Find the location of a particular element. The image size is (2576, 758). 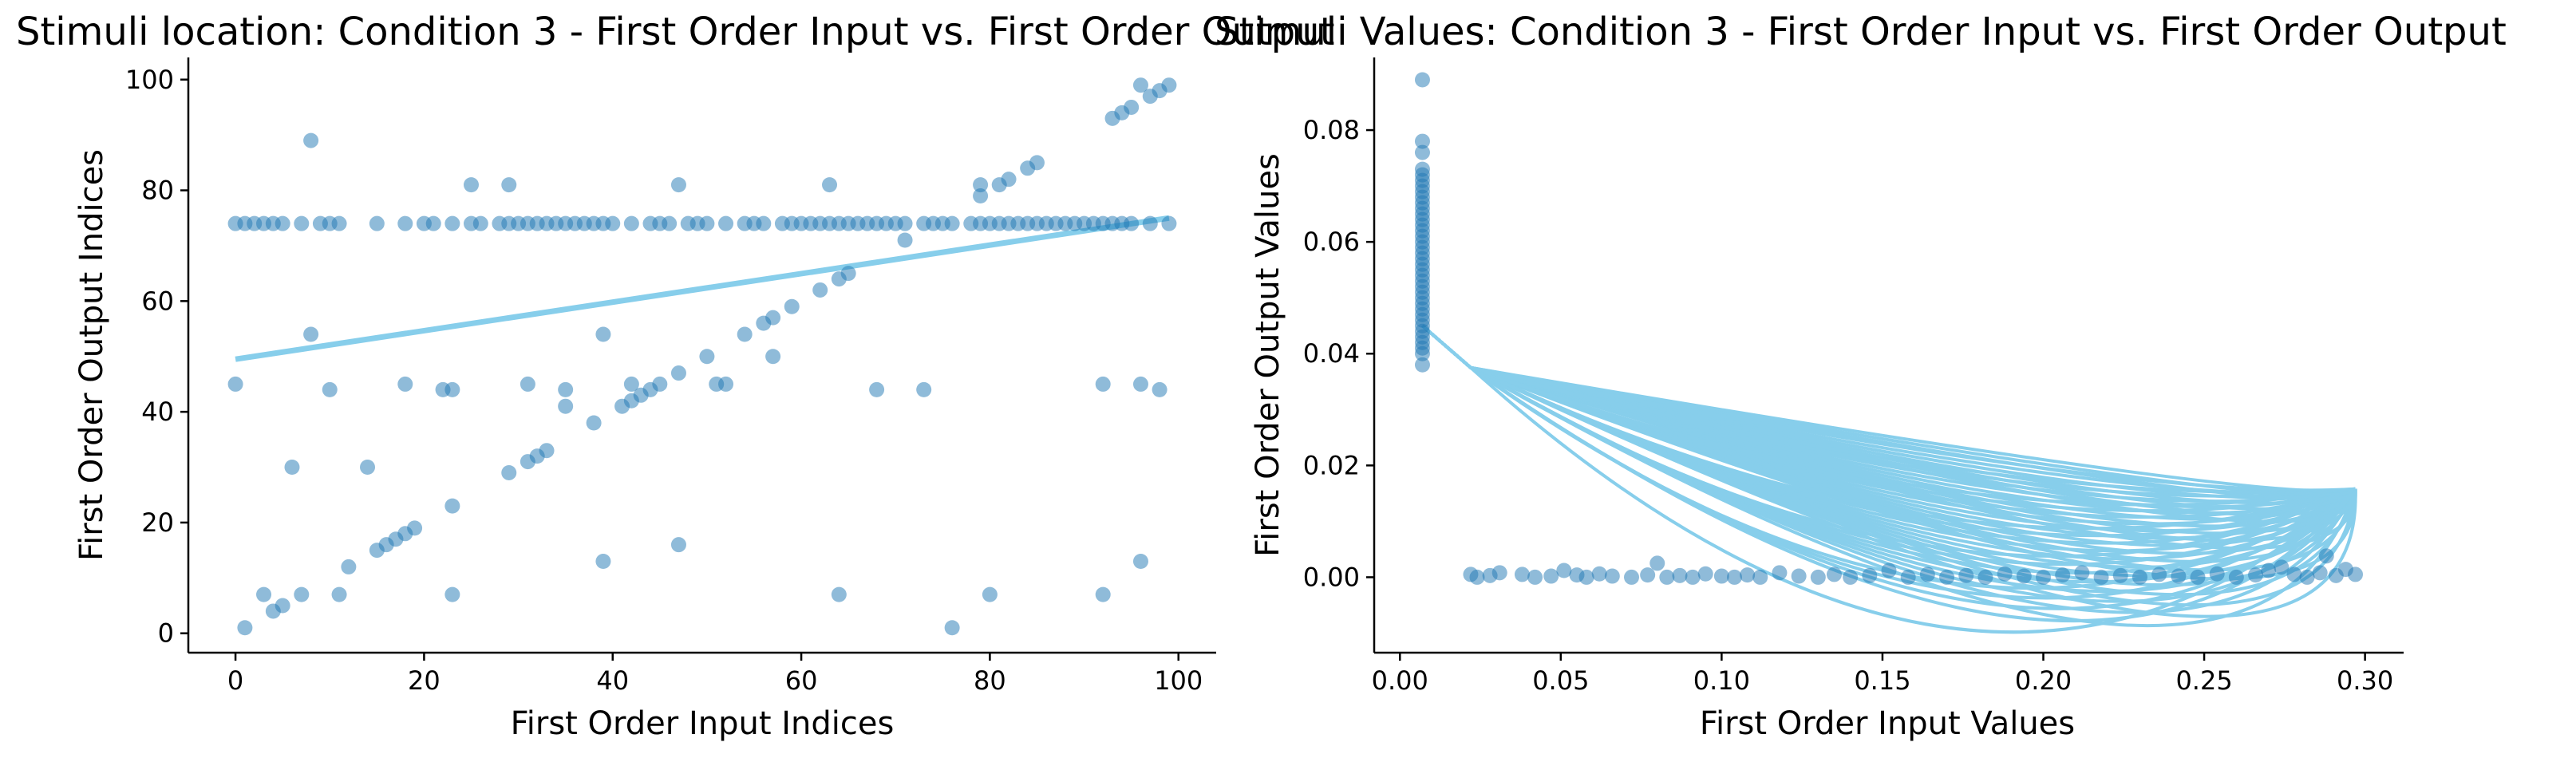

chart-2-x-tick-label: 0.25 is located at coordinates (2203, 680).